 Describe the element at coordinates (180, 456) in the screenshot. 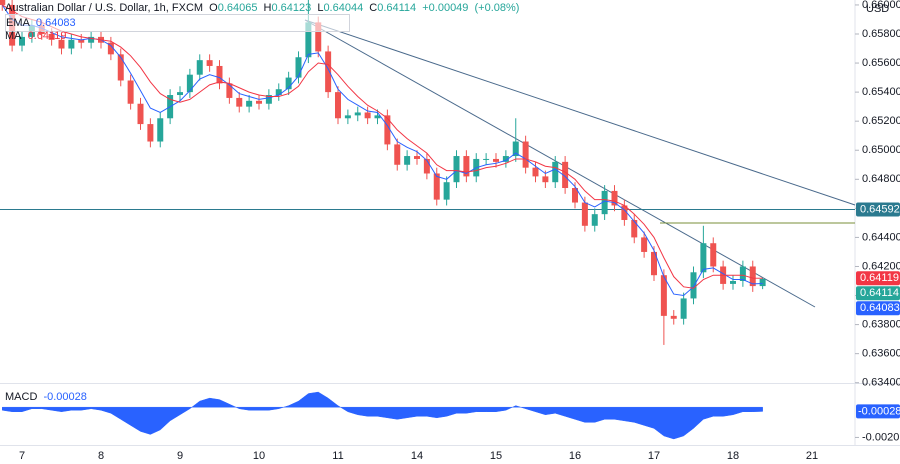

I see `x-tick-label: 9` at that location.